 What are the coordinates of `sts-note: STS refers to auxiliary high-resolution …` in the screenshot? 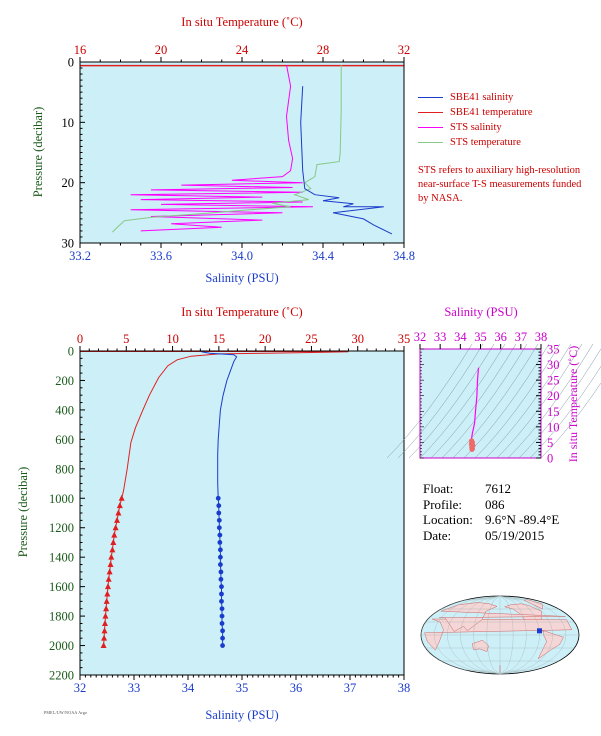 It's located at (500, 184).